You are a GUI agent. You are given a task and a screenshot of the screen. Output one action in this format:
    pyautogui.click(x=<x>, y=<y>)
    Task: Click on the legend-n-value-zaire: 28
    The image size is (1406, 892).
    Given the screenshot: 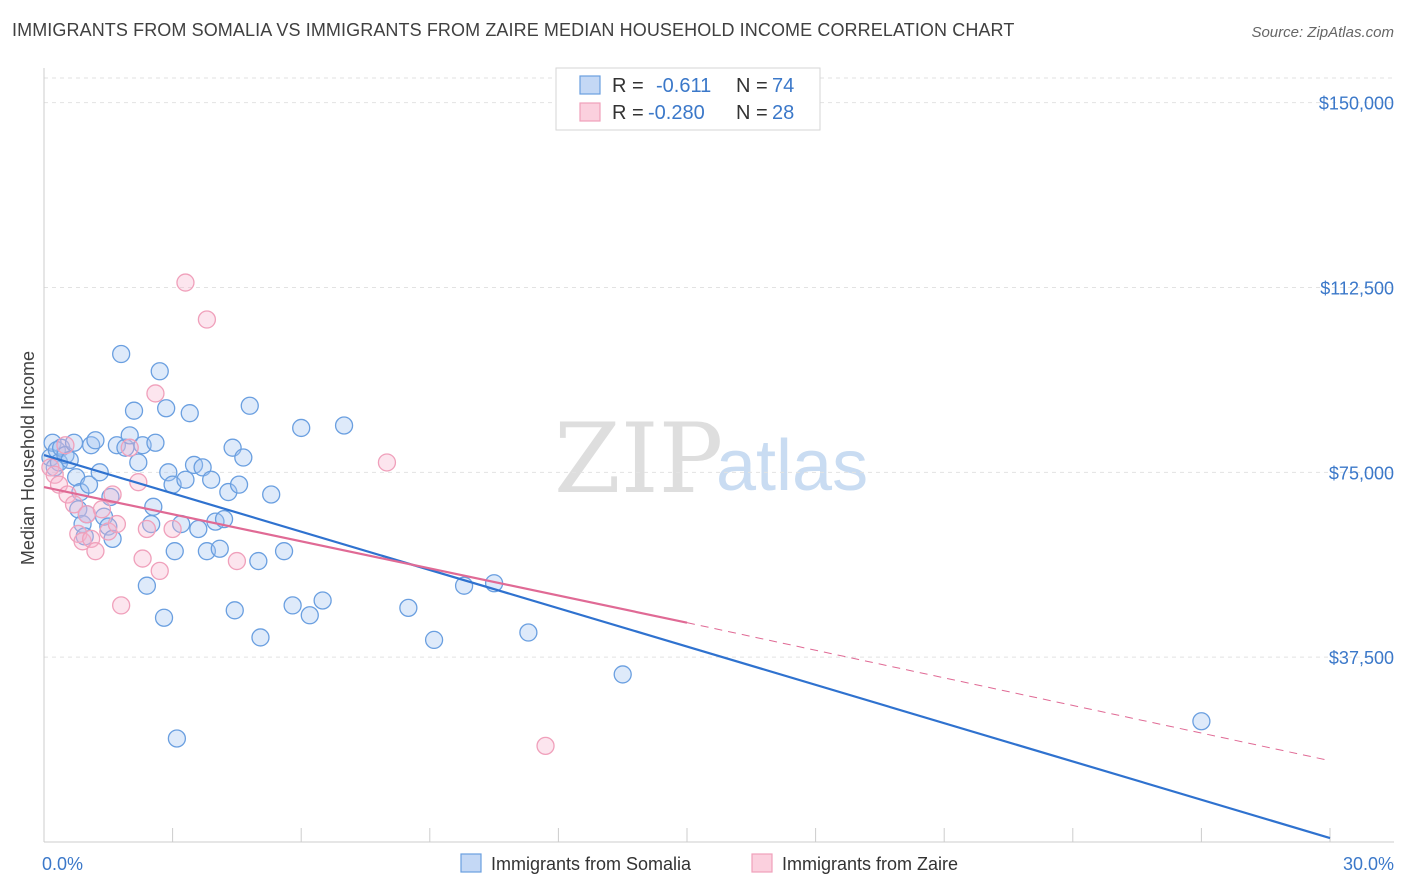 What is the action you would take?
    pyautogui.click(x=783, y=113)
    